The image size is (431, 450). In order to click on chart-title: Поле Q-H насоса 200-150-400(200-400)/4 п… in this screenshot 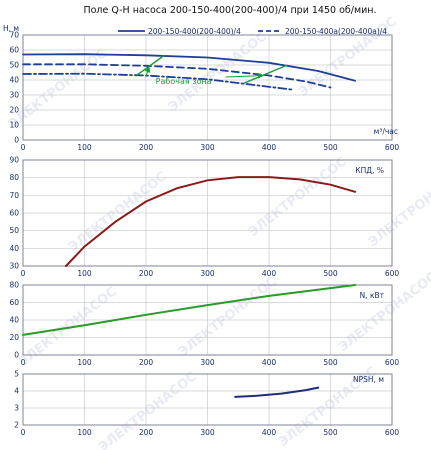, I will do `click(229, 10)`.